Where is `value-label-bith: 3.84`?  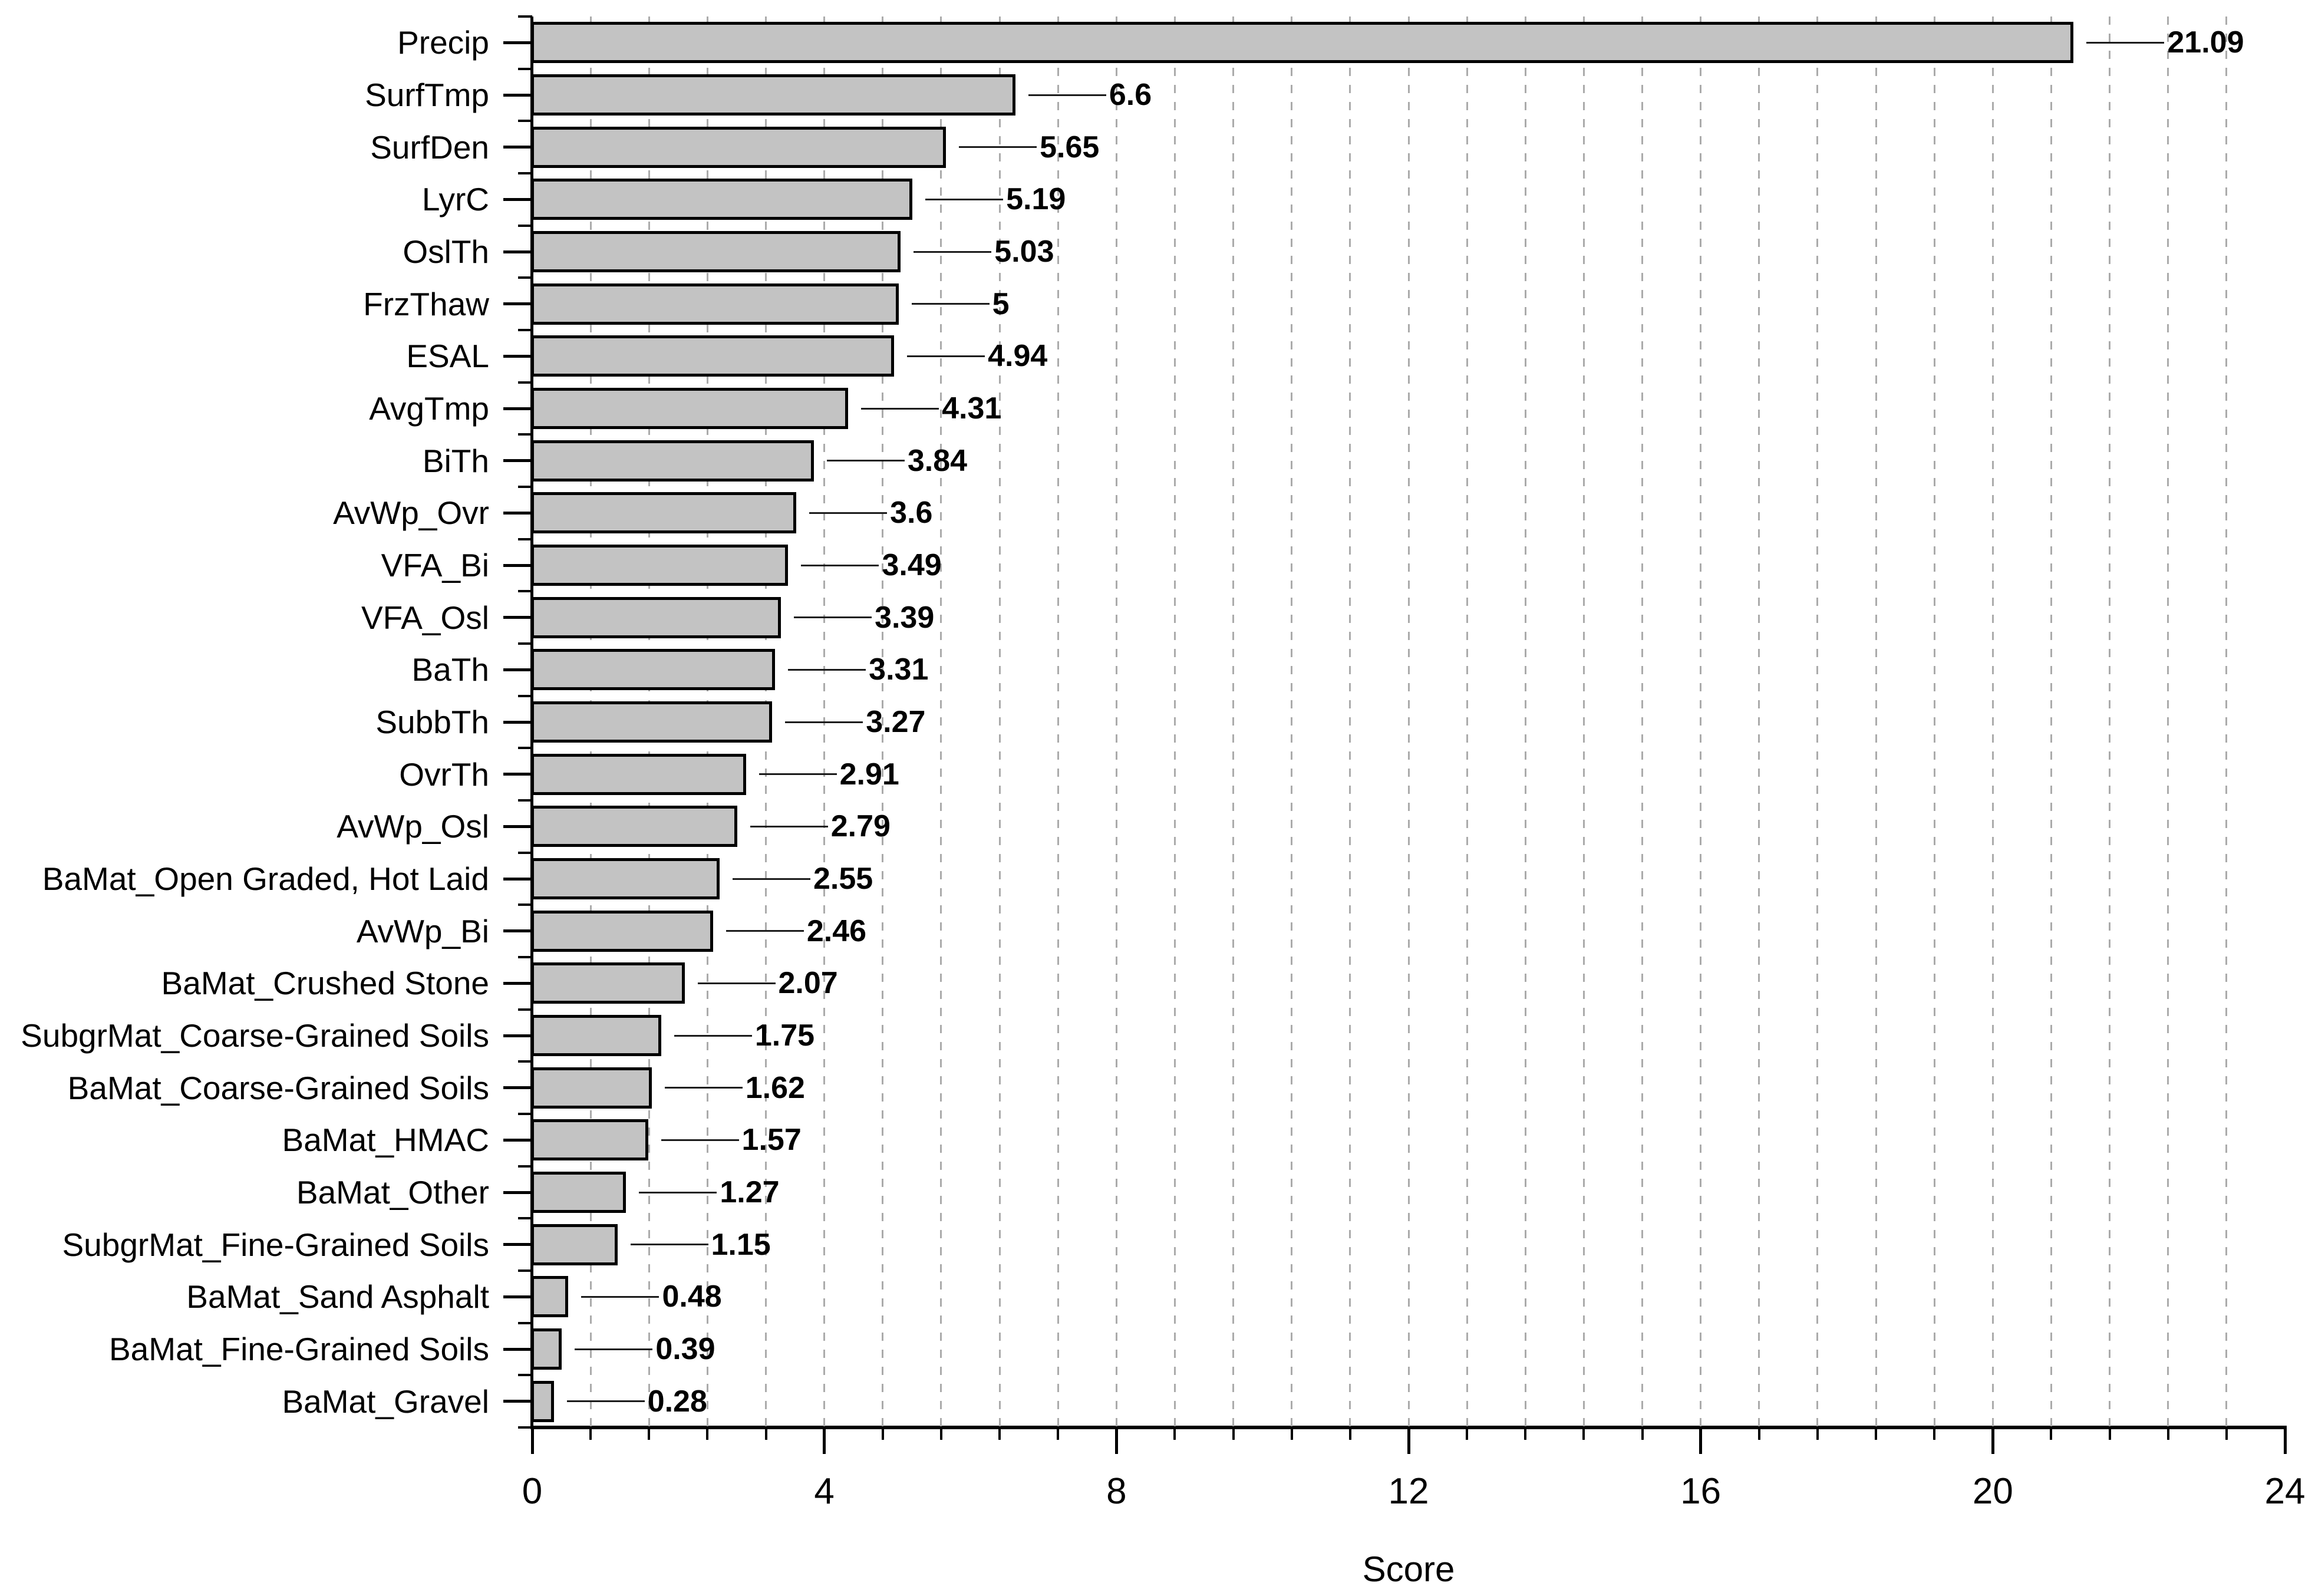
value-label-bith: 3.84 is located at coordinates (938, 461).